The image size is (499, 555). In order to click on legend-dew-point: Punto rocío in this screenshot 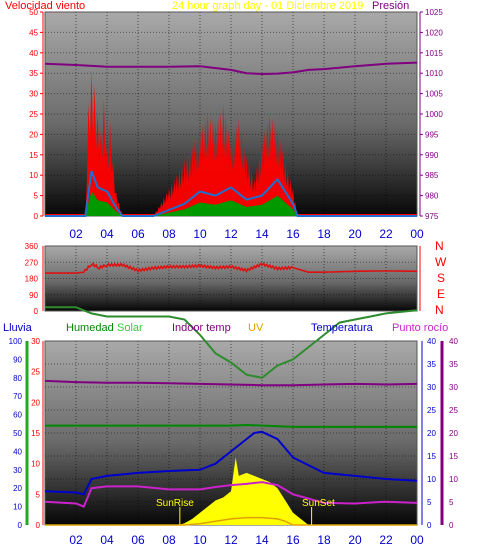, I will do `click(420, 328)`.